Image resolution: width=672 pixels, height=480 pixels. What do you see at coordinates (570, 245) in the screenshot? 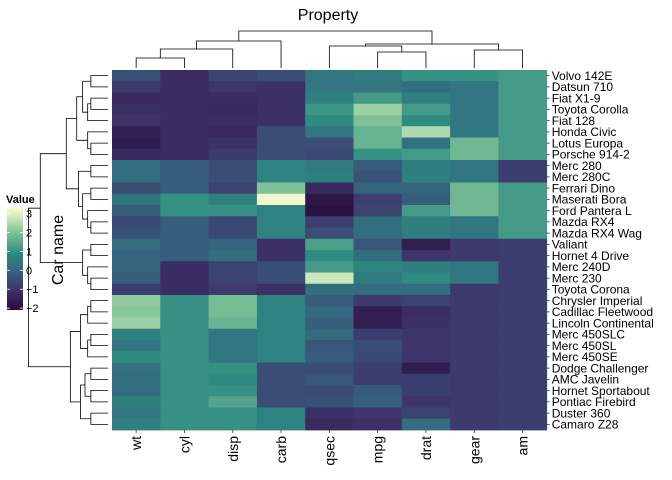
I see `y-tick-label: Valiant` at bounding box center [570, 245].